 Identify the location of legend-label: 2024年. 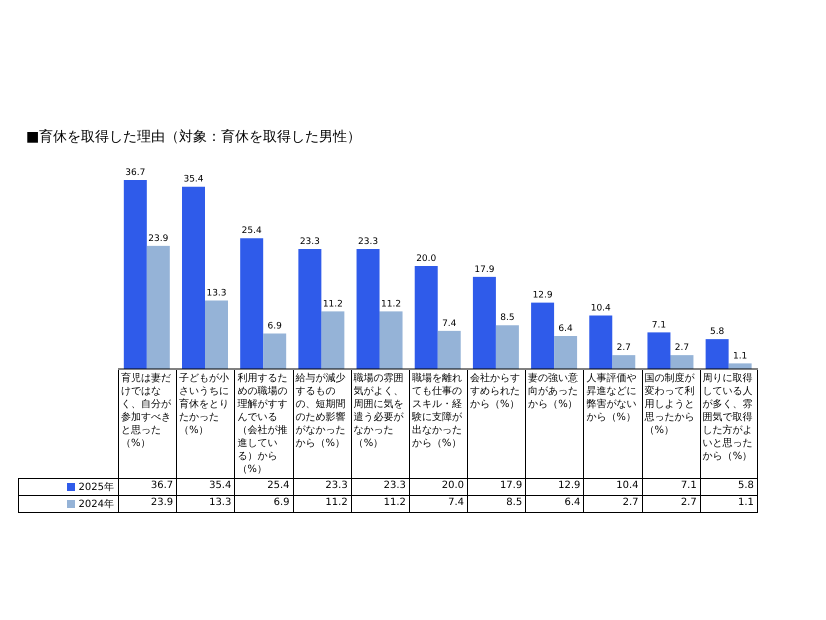
(96, 504).